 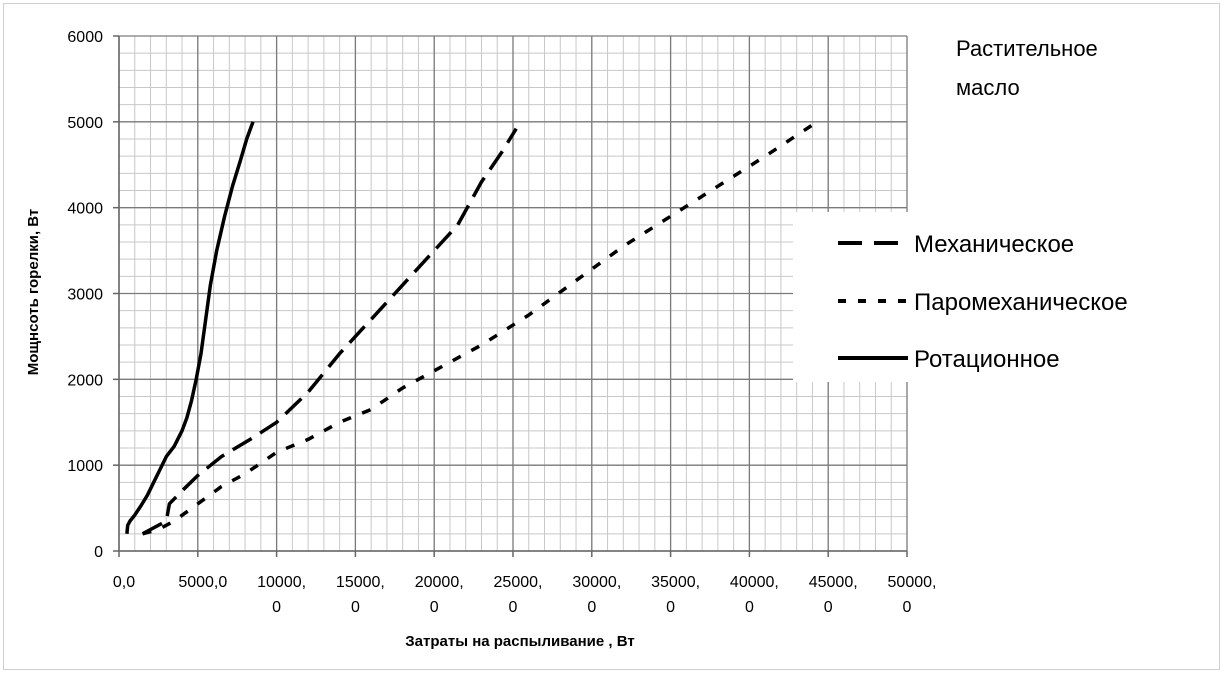 What do you see at coordinates (33, 292) in the screenshot?
I see `y-axis-title: Мощнсоть горелки, Вт` at bounding box center [33, 292].